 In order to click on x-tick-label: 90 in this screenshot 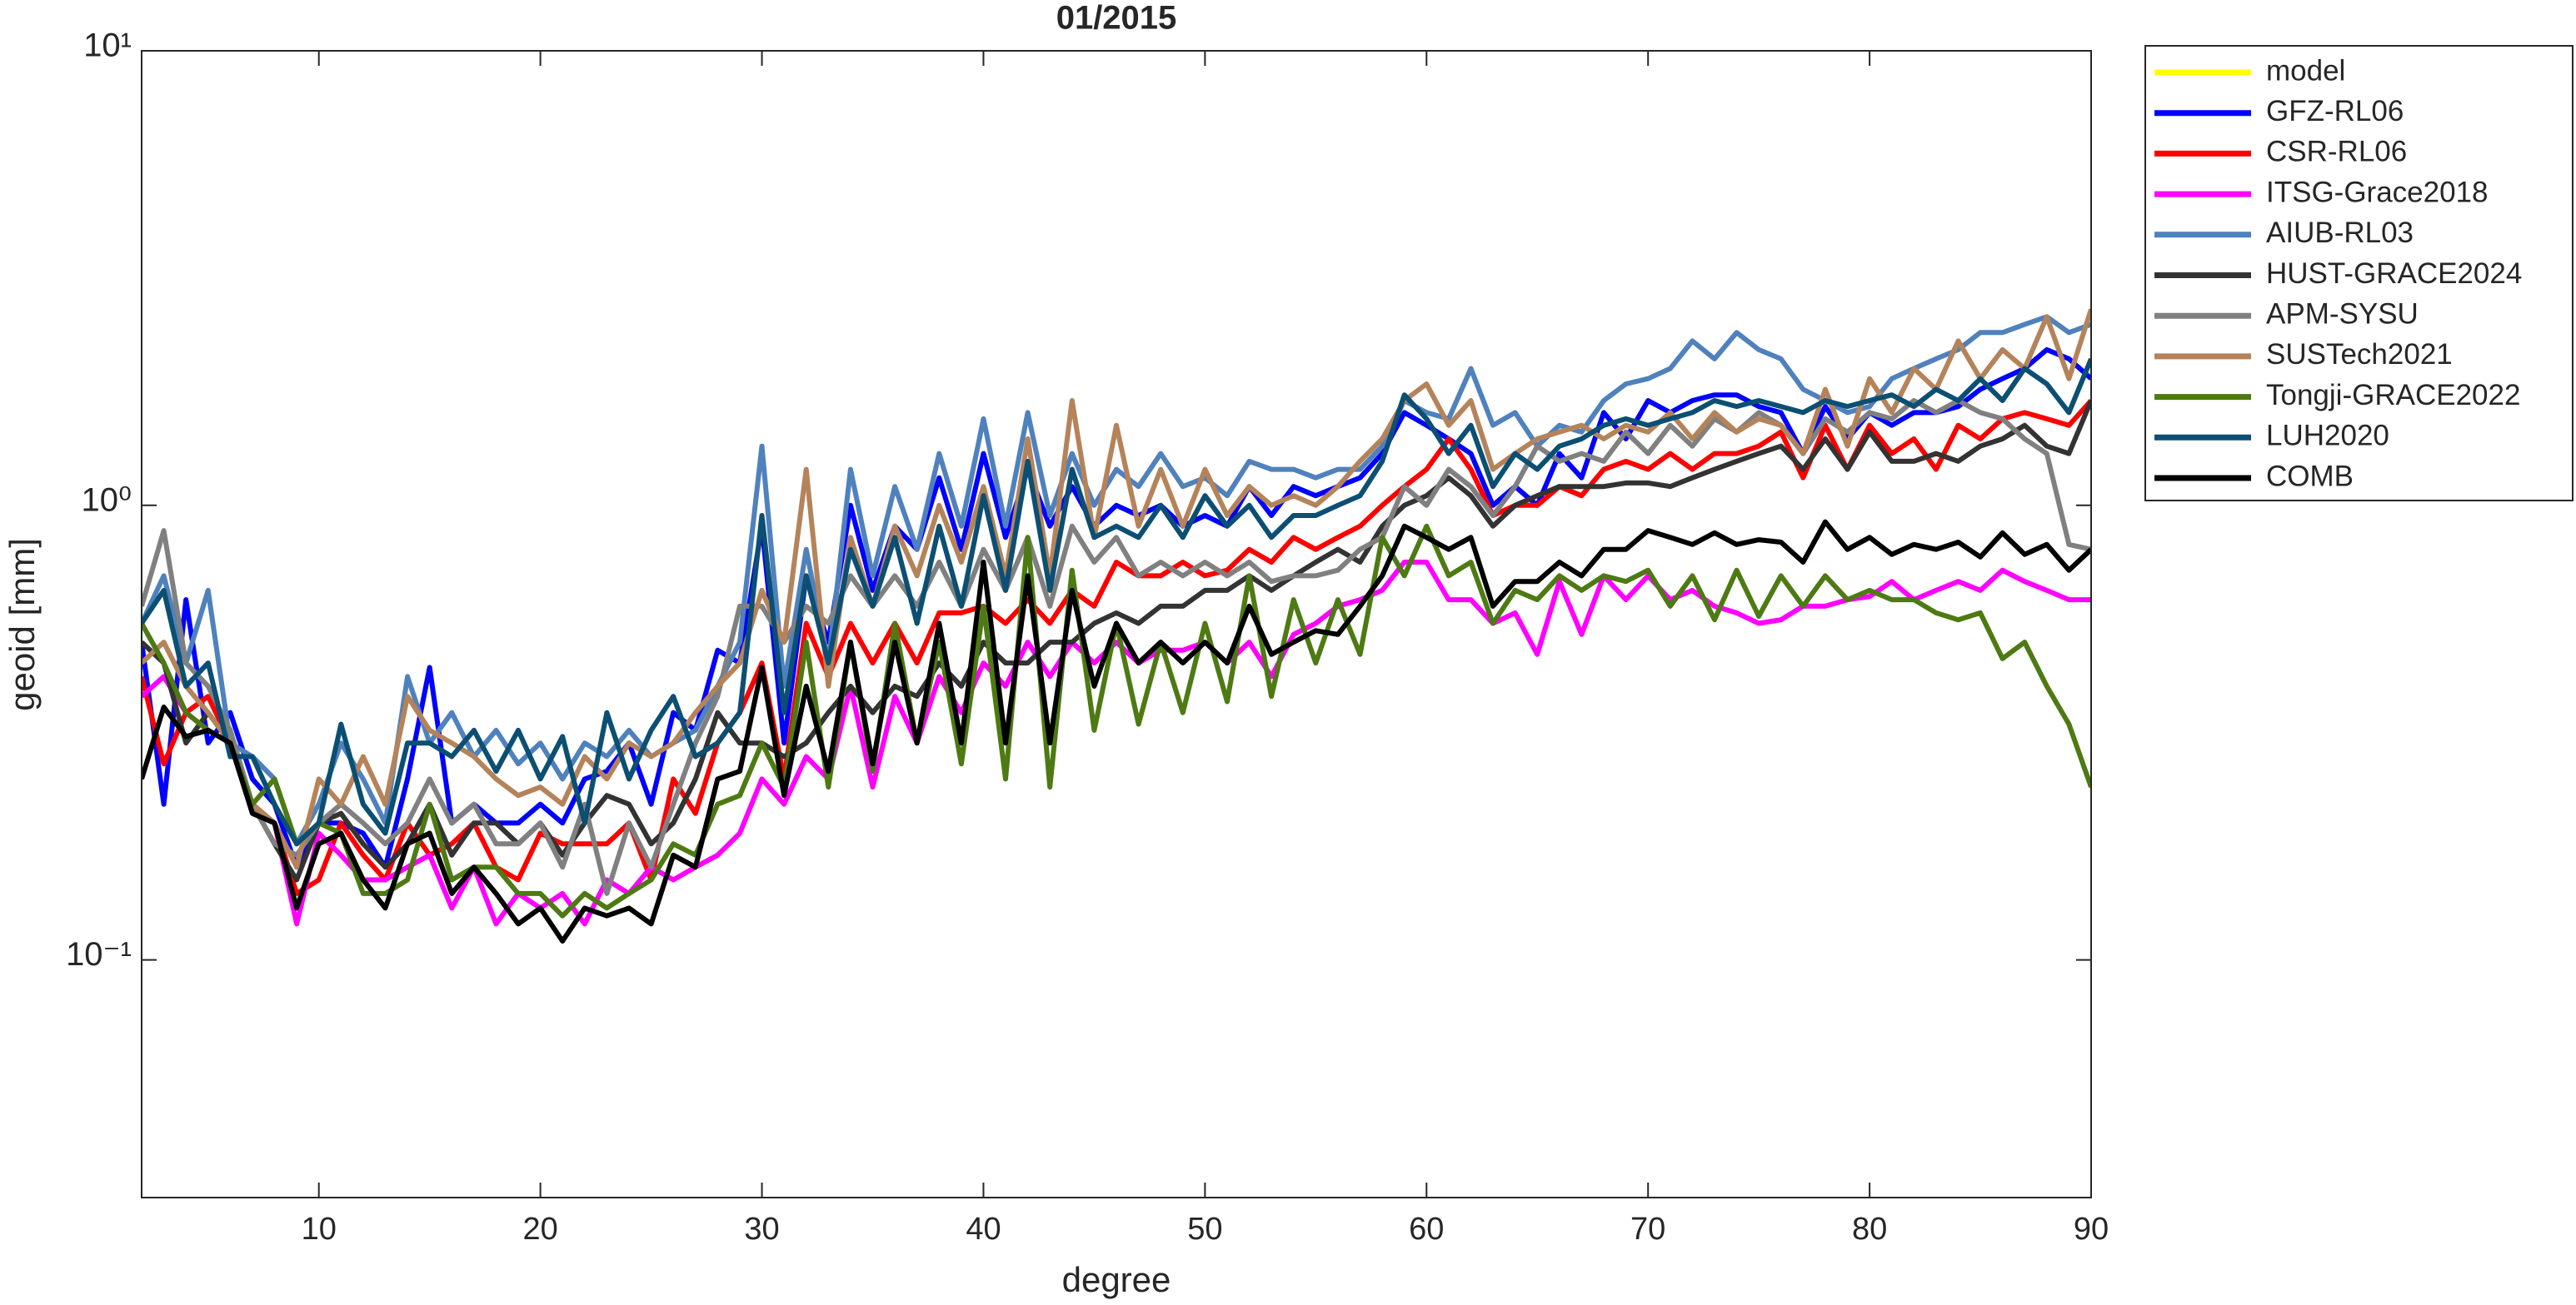, I will do `click(2091, 1229)`.